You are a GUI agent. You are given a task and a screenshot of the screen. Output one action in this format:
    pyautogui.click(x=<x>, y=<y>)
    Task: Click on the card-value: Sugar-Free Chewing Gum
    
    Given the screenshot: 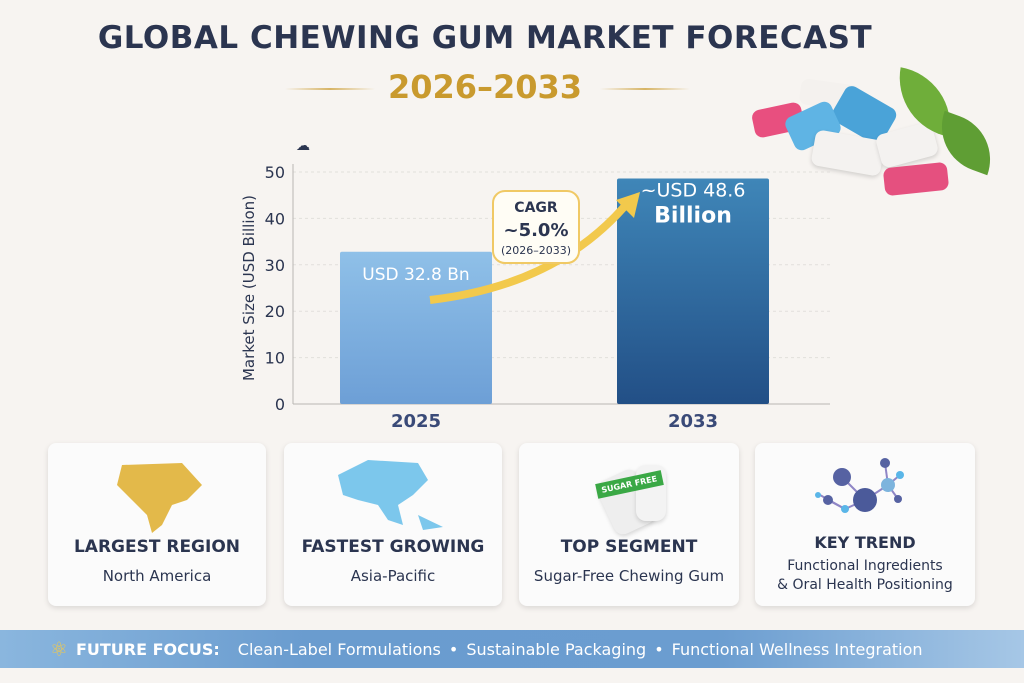 What is the action you would take?
    pyautogui.click(x=629, y=576)
    